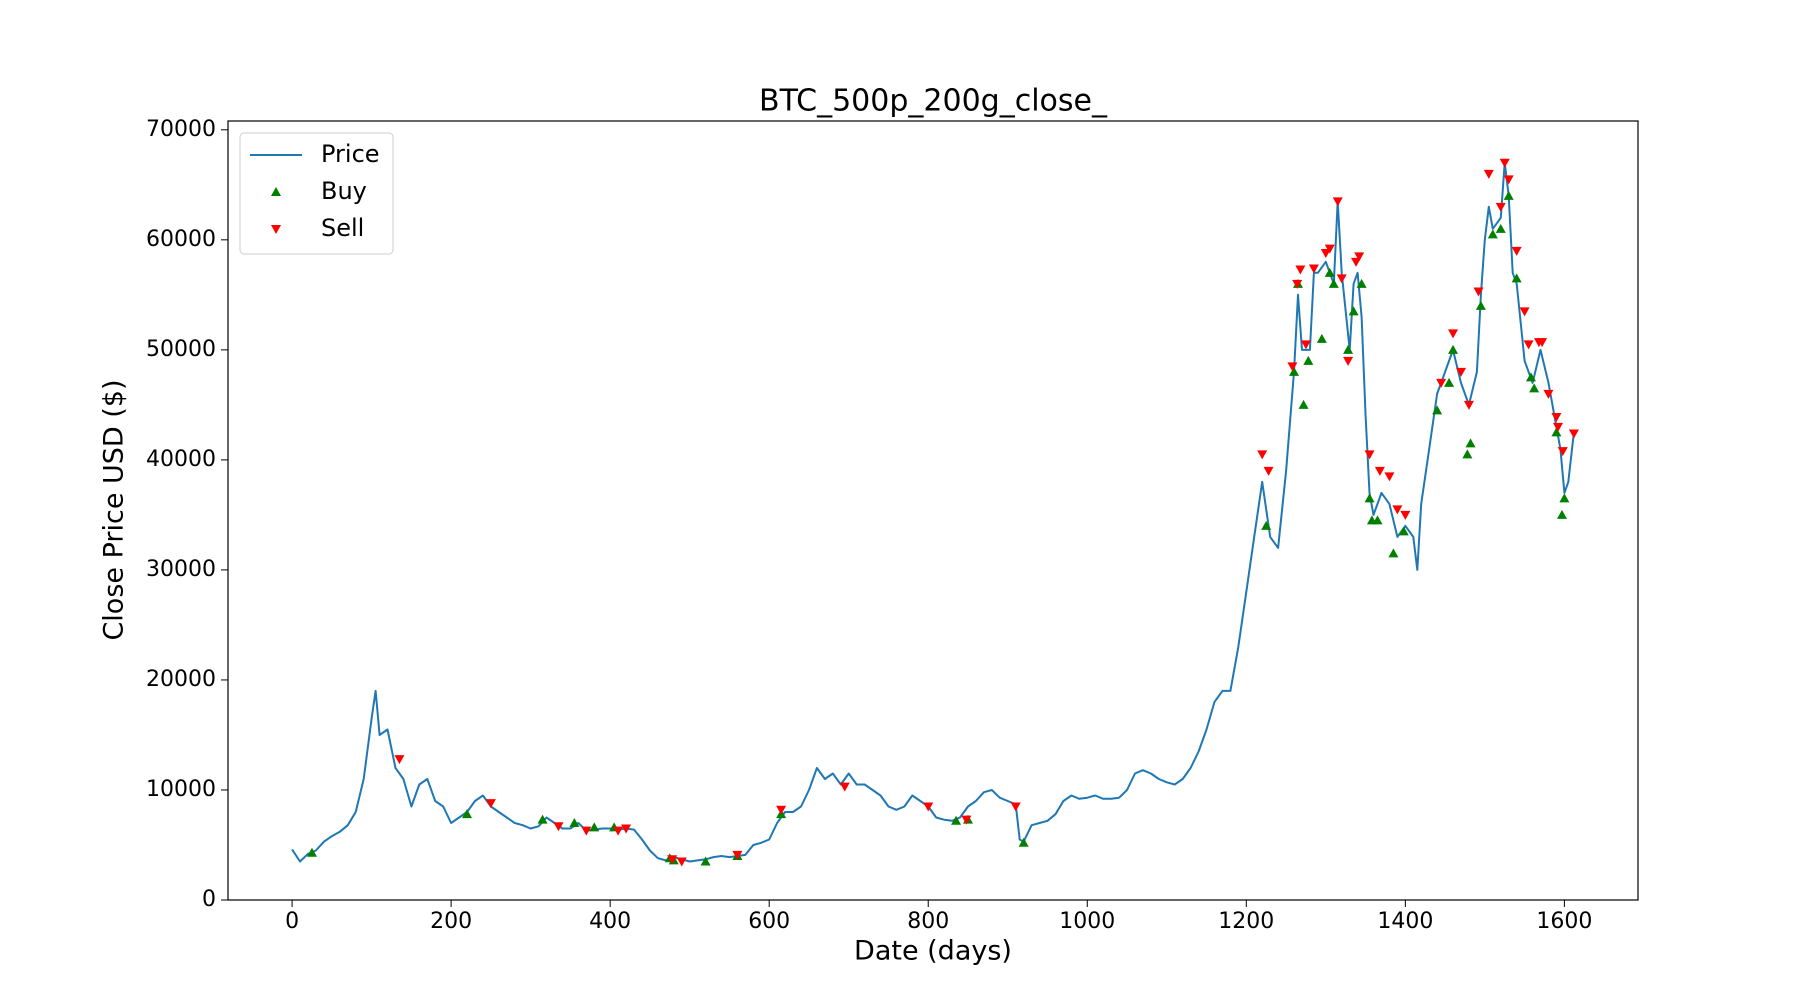 Image resolution: width=1800 pixels, height=1000 pixels. Describe the element at coordinates (181, 349) in the screenshot. I see `y-tick-label: 50000` at that location.